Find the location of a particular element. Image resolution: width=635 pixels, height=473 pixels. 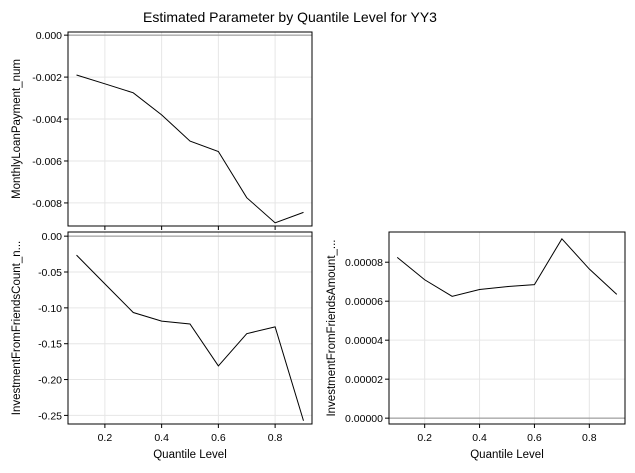

y-tick-label: -0.20 is located at coordinates (50, 381).